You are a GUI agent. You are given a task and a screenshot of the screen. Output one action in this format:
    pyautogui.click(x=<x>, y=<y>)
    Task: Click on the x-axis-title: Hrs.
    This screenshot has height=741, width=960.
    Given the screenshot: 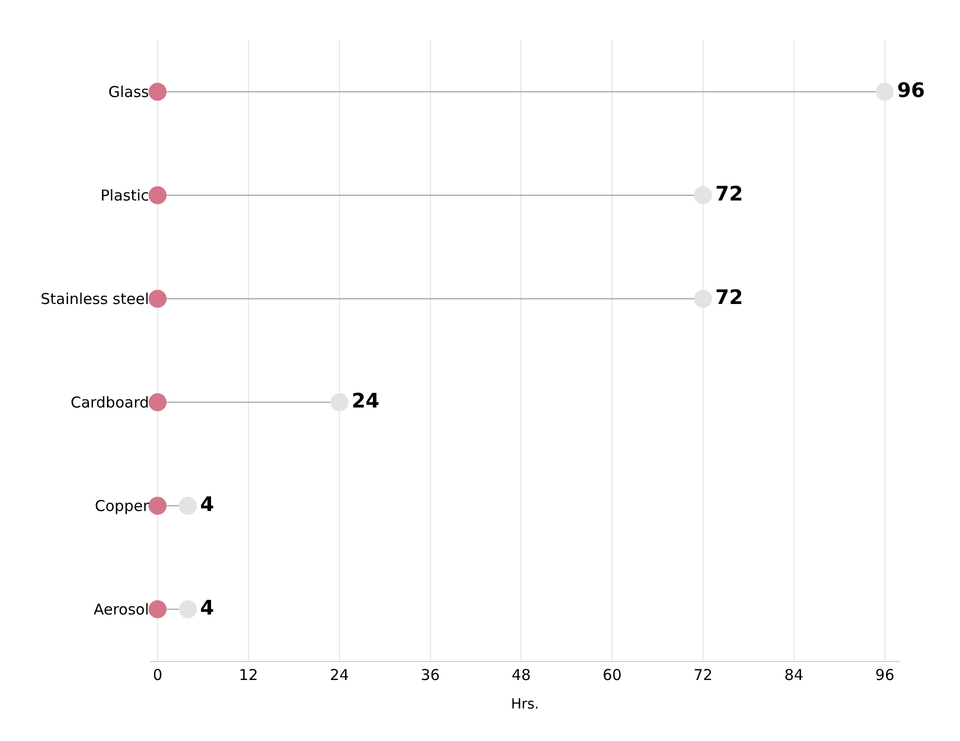 What is the action you would take?
    pyautogui.click(x=525, y=704)
    